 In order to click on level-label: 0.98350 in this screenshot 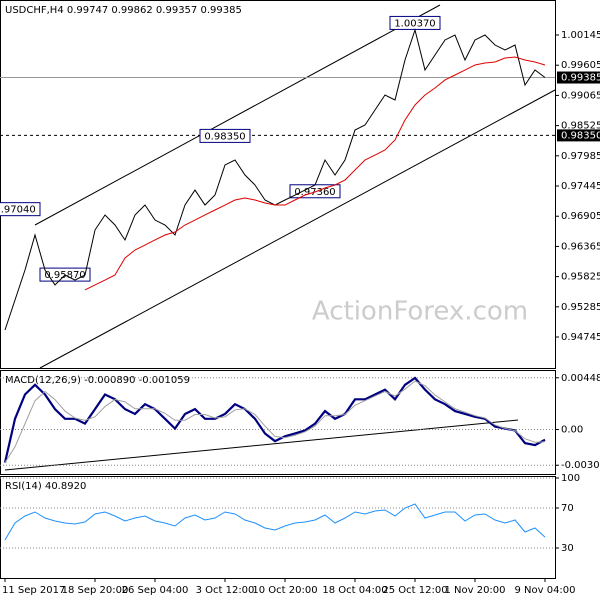, I will do `click(580, 135)`.